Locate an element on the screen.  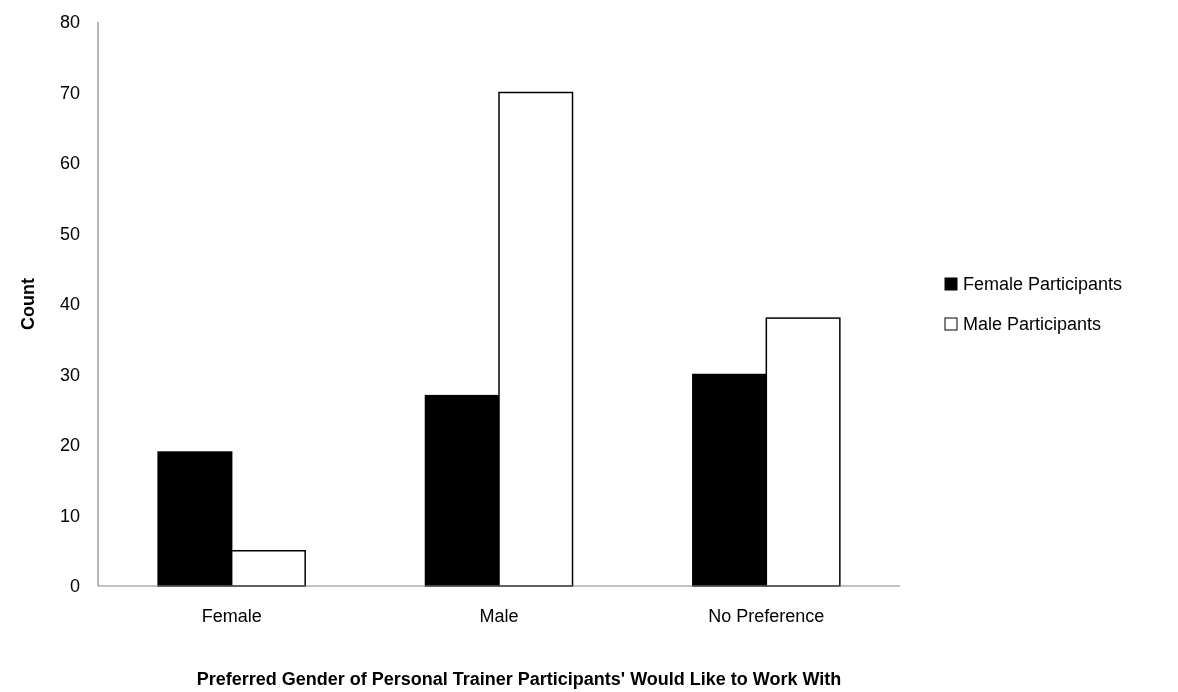
y-tick-label: 70 is located at coordinates (69, 92).